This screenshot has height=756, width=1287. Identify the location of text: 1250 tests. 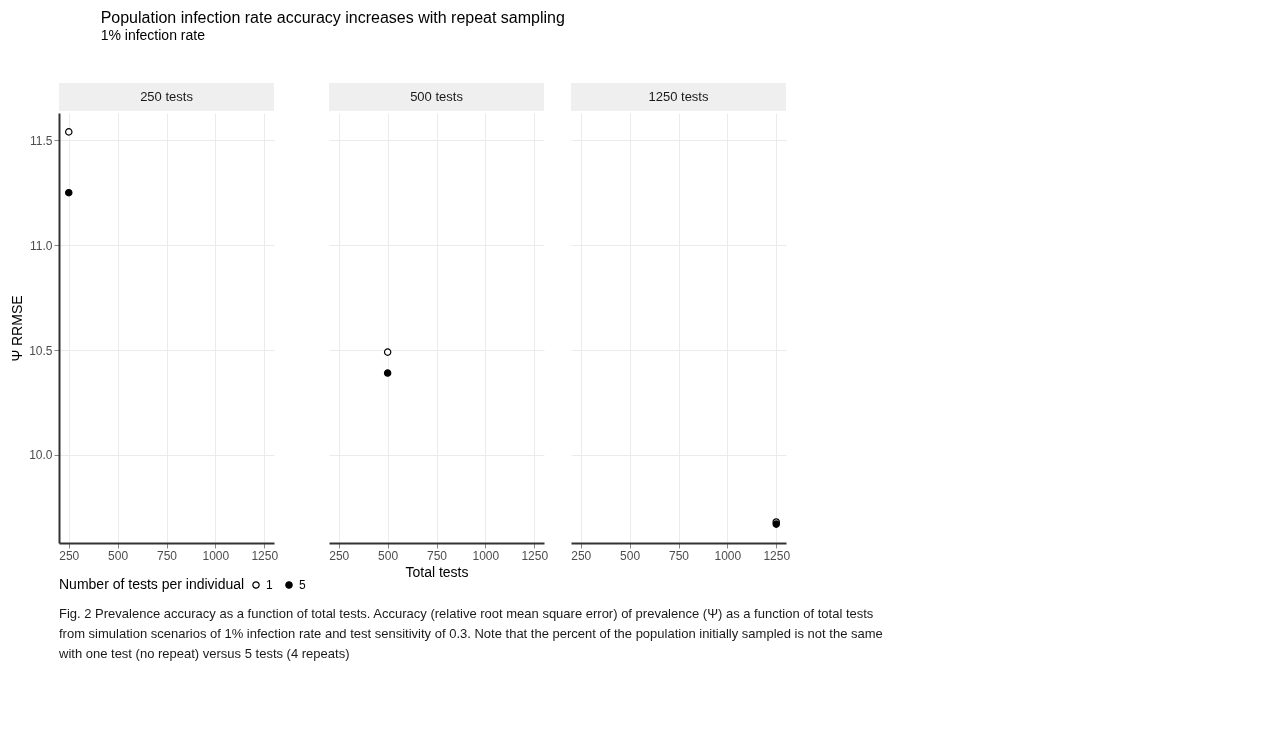
(678, 96).